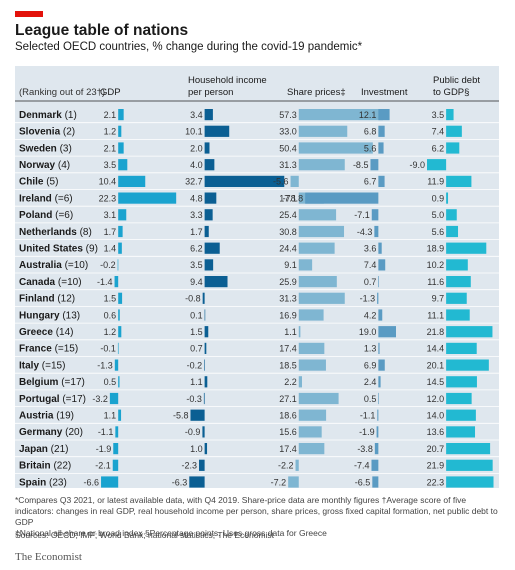 The image size is (515, 570). I want to click on country-name: Hungary, so click(39, 315).